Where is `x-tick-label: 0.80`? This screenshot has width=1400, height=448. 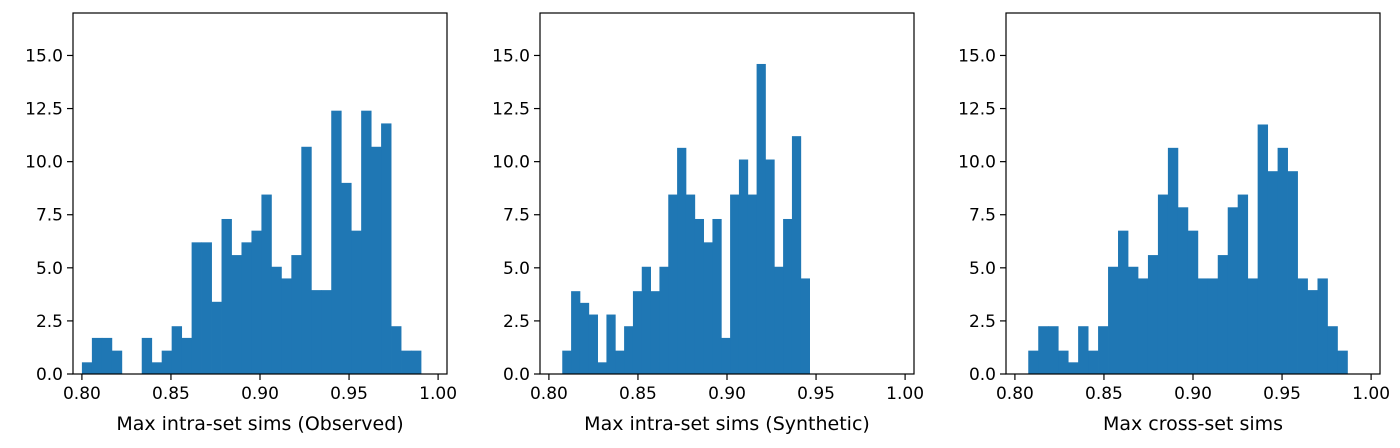 x-tick-label: 0.80 is located at coordinates (82, 394).